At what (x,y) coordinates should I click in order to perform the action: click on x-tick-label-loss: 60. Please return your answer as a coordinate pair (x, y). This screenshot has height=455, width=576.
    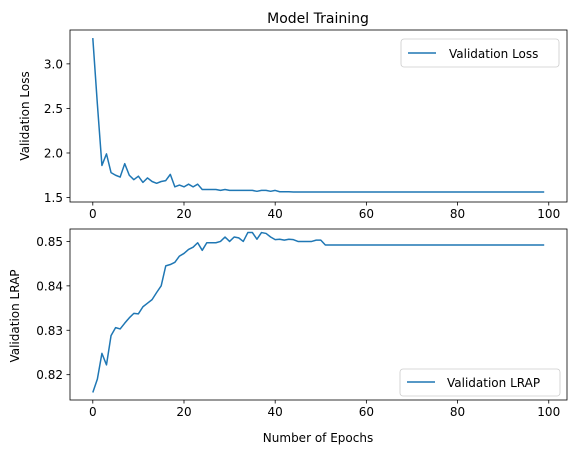
    Looking at the image, I should click on (366, 214).